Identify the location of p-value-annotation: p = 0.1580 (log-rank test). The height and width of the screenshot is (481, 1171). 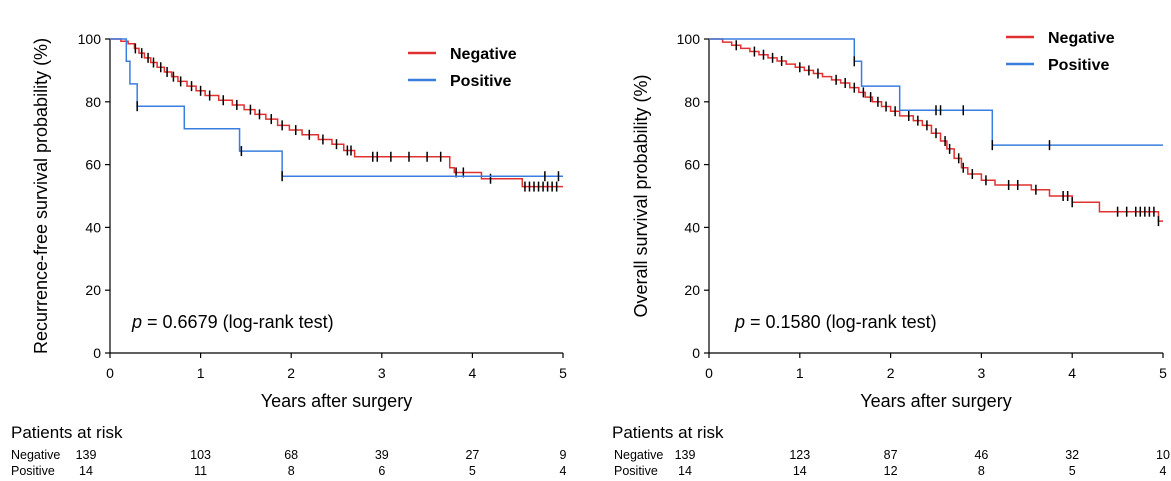
(835, 322).